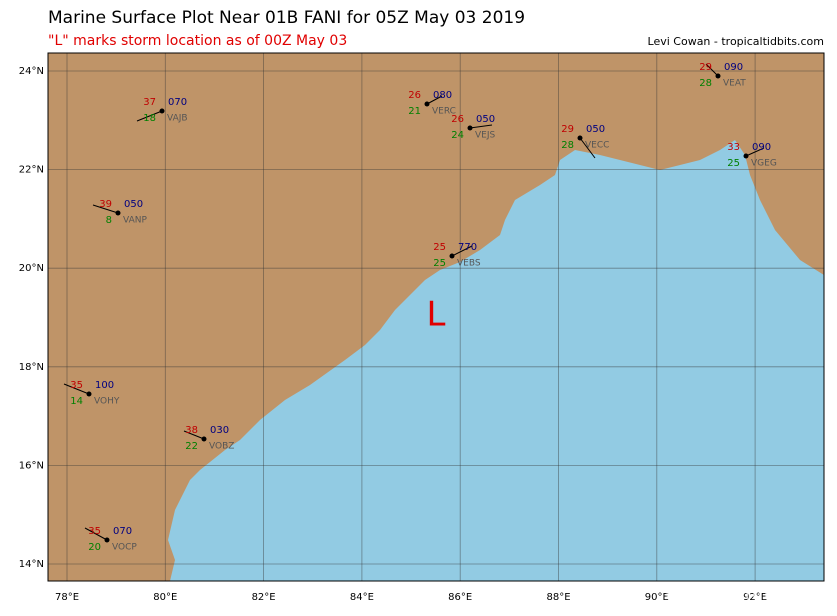 This screenshot has height=616, width=837. Describe the element at coordinates (31, 564) in the screenshot. I see `lat-label: 14°N` at that location.